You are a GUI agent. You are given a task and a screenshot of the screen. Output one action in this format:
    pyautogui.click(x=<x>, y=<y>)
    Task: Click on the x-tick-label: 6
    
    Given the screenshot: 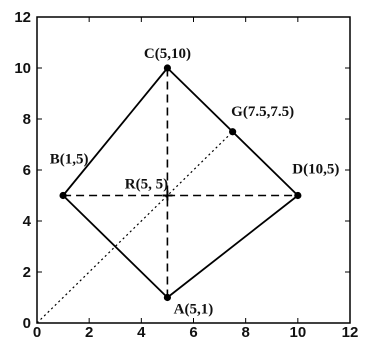 What is the action you would take?
    pyautogui.click(x=193, y=331)
    